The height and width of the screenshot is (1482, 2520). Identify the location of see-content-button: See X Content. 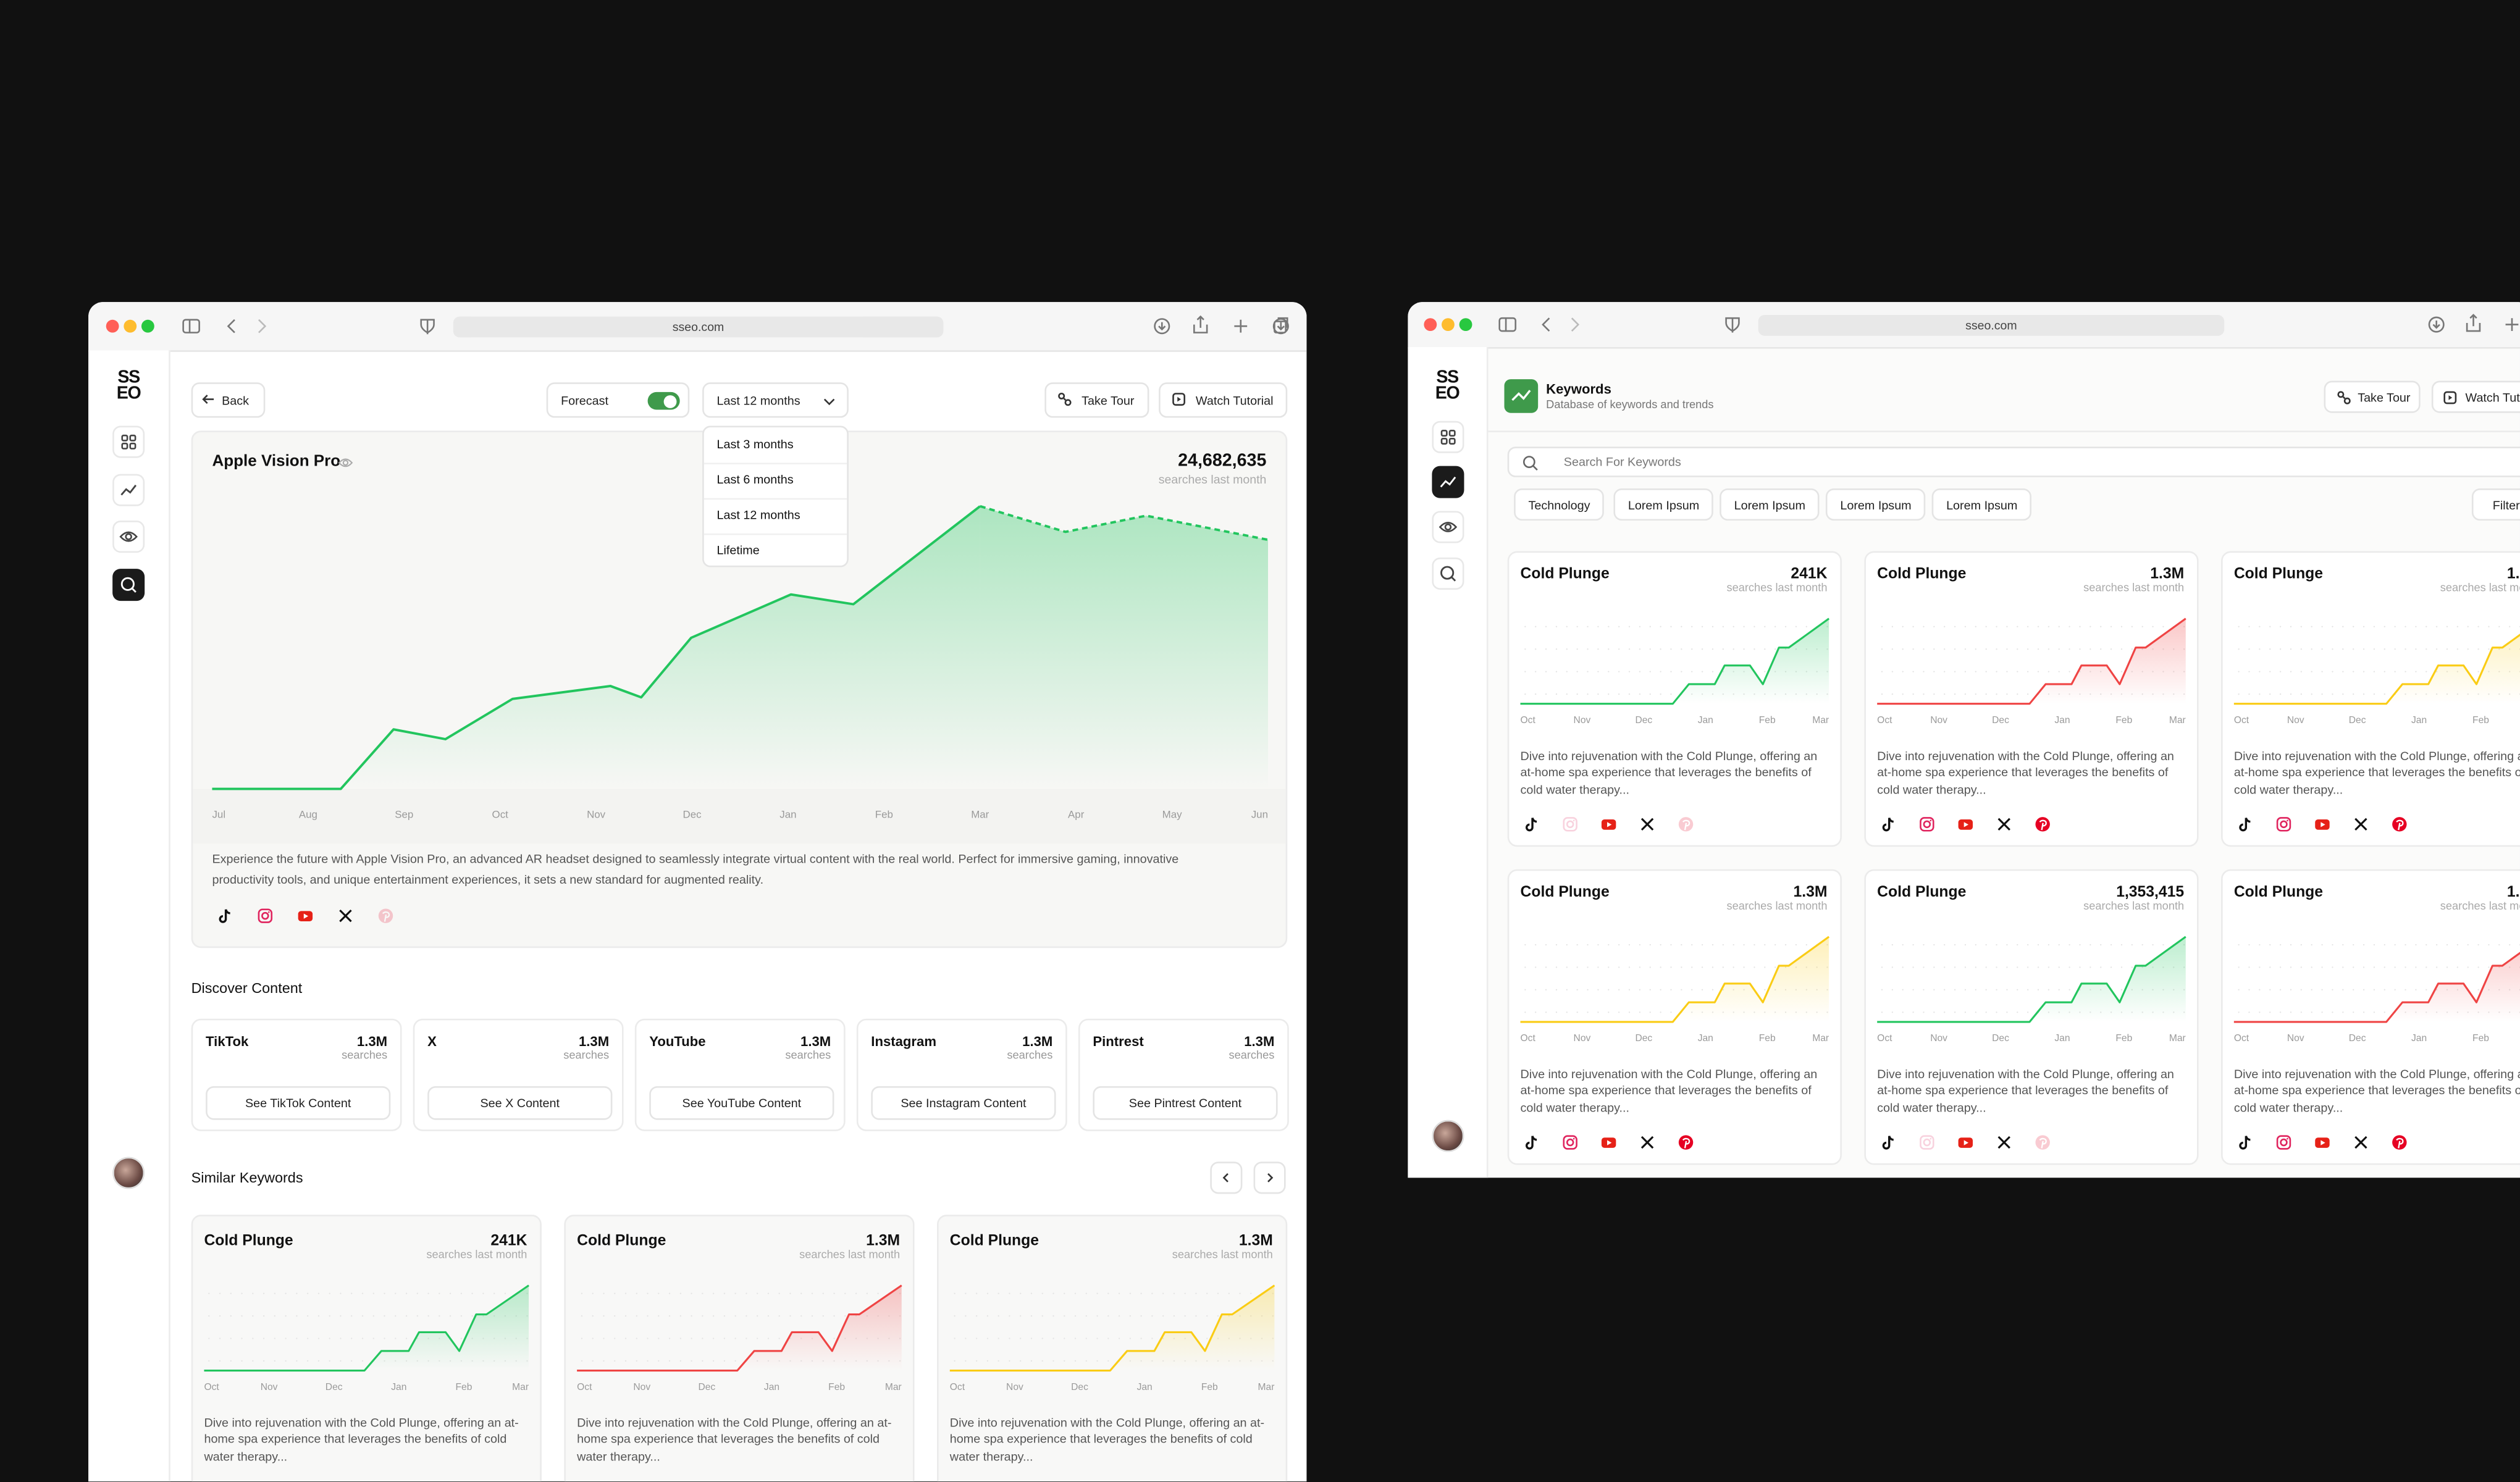
(520, 1103).